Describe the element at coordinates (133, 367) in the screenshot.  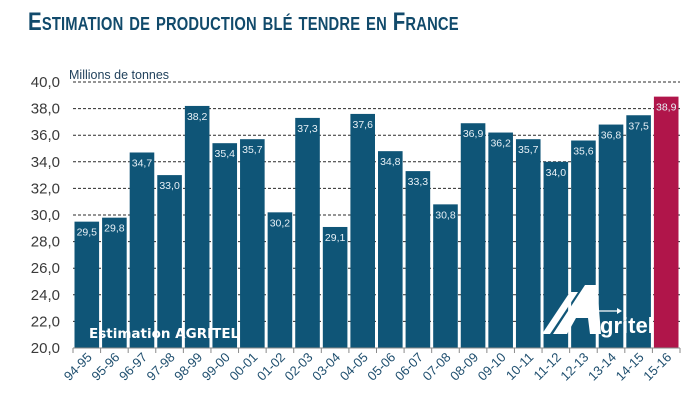
I see `x-tick-label: 96-97` at that location.